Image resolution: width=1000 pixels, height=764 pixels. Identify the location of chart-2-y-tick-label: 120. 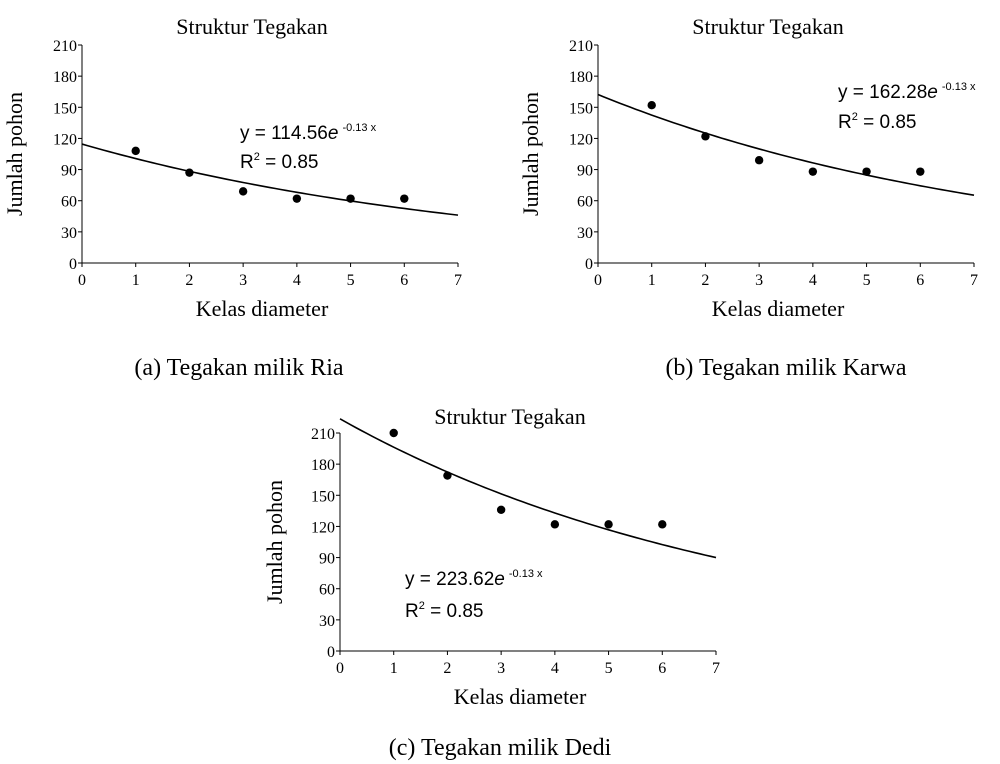
(581, 139).